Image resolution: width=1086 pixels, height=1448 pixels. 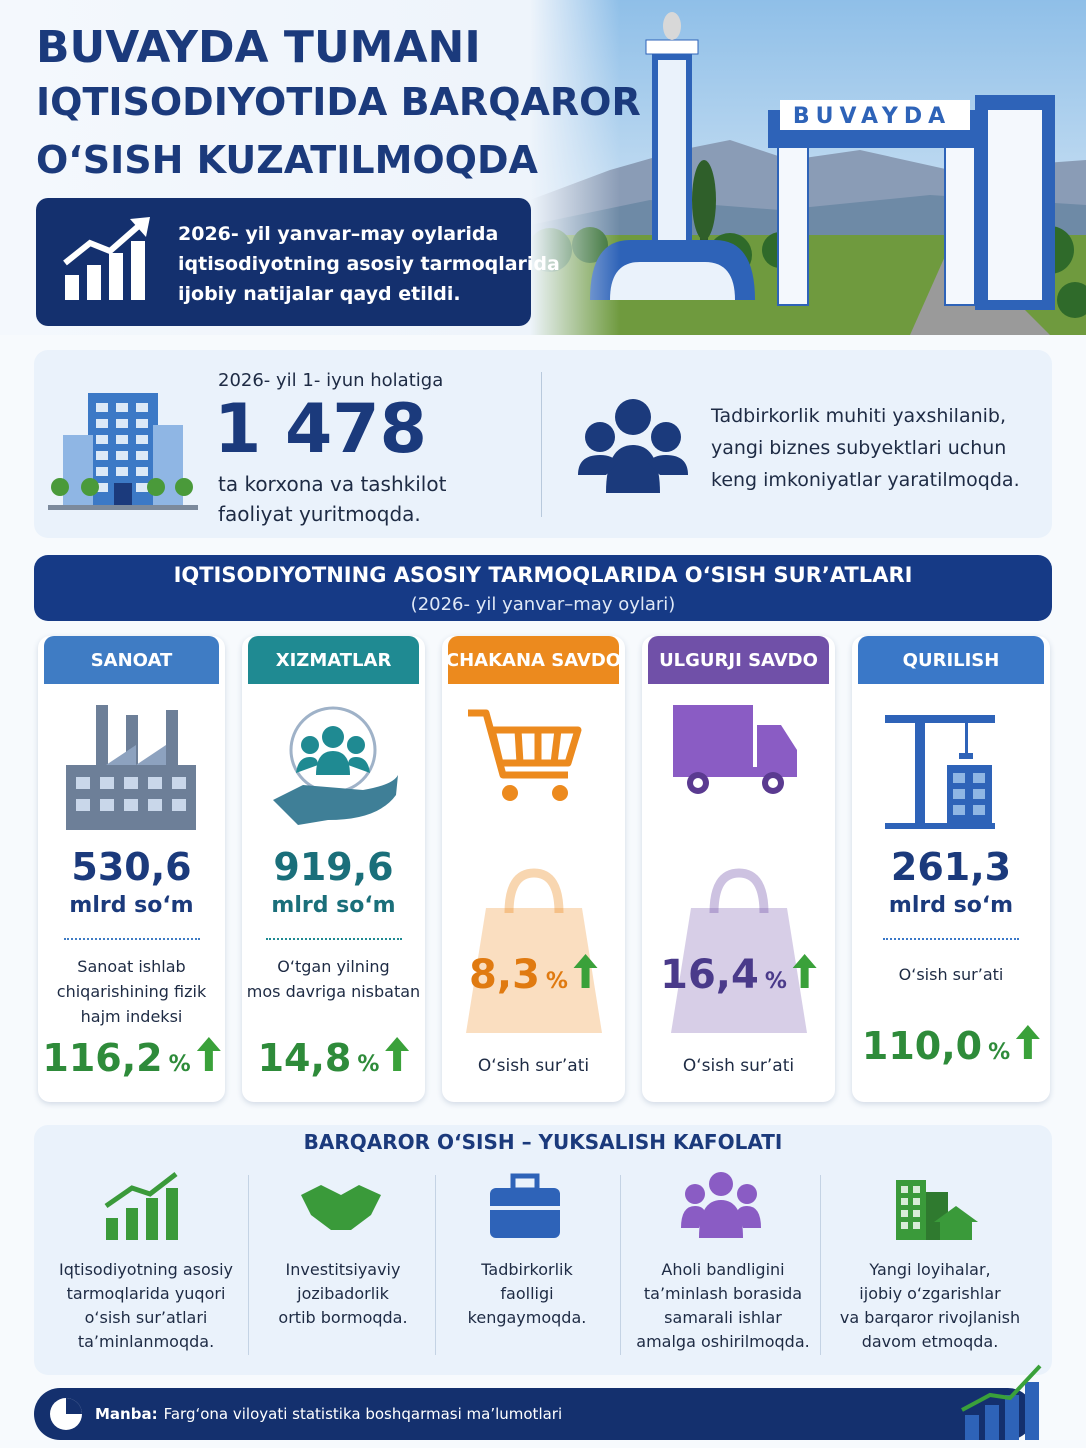 I want to click on note-line: Tadbirkorlik muhiti yaxshilanib,, so click(x=859, y=416).